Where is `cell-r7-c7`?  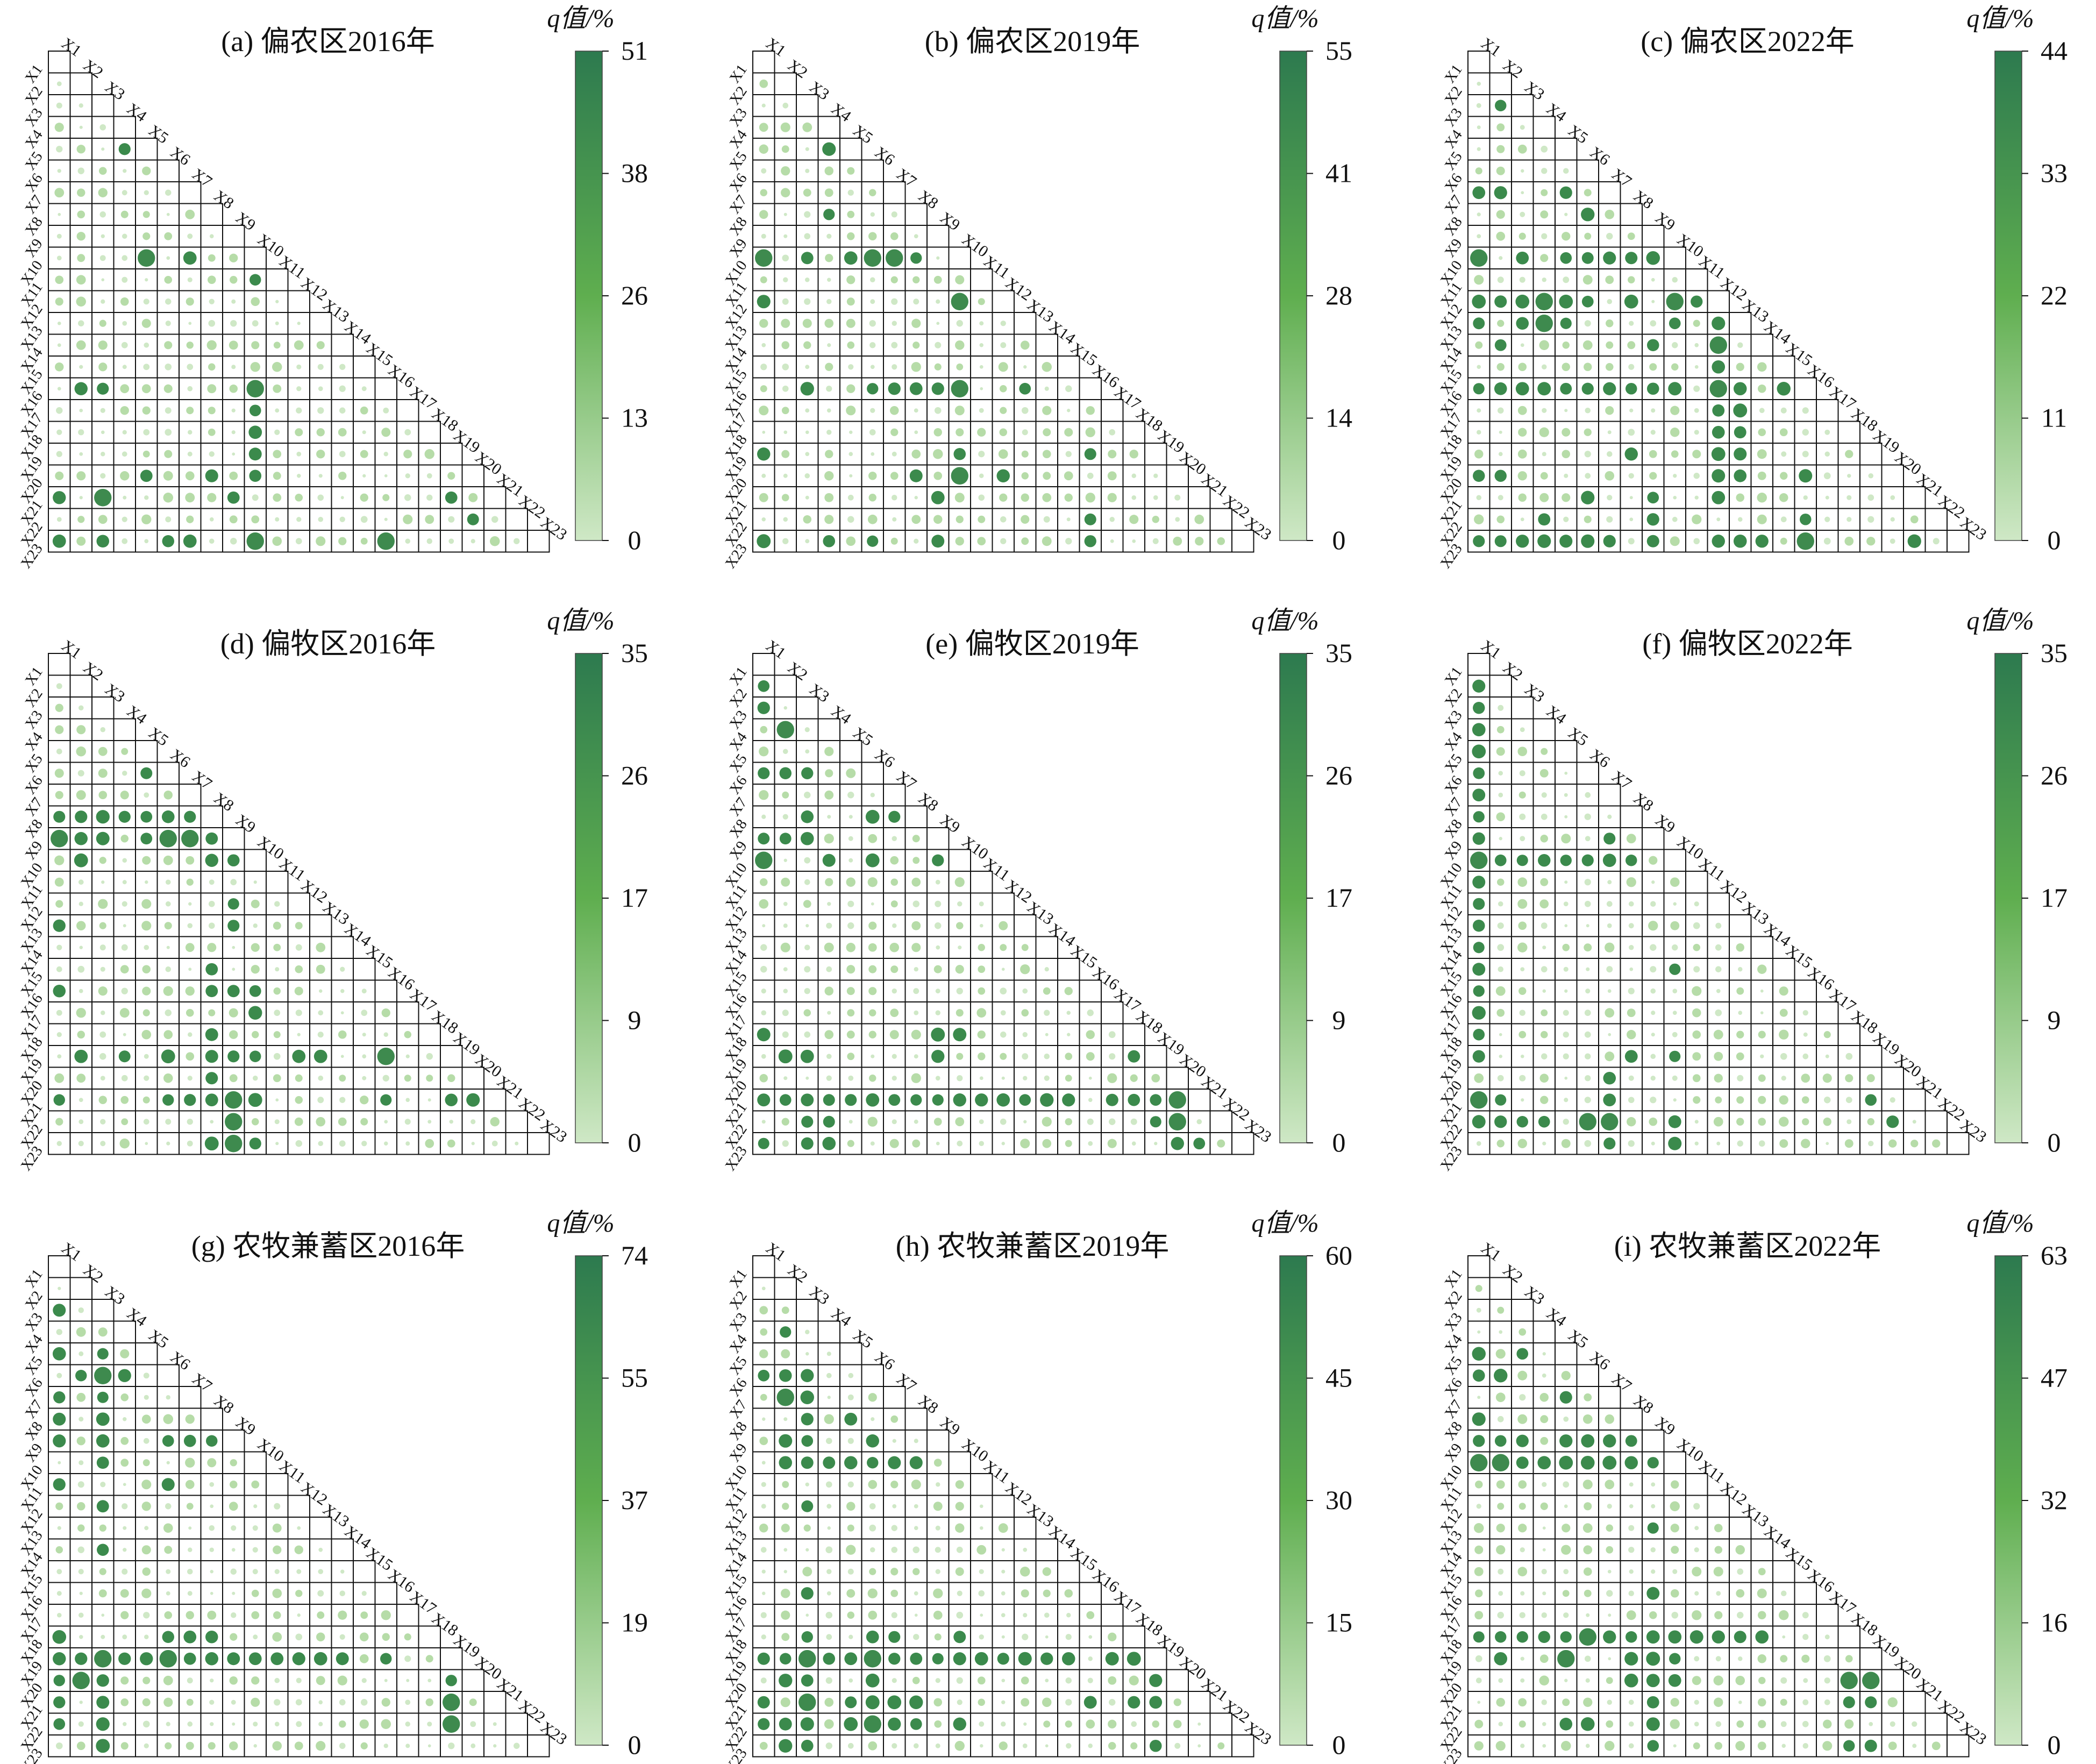
cell-r7-c7 is located at coordinates (894, 193).